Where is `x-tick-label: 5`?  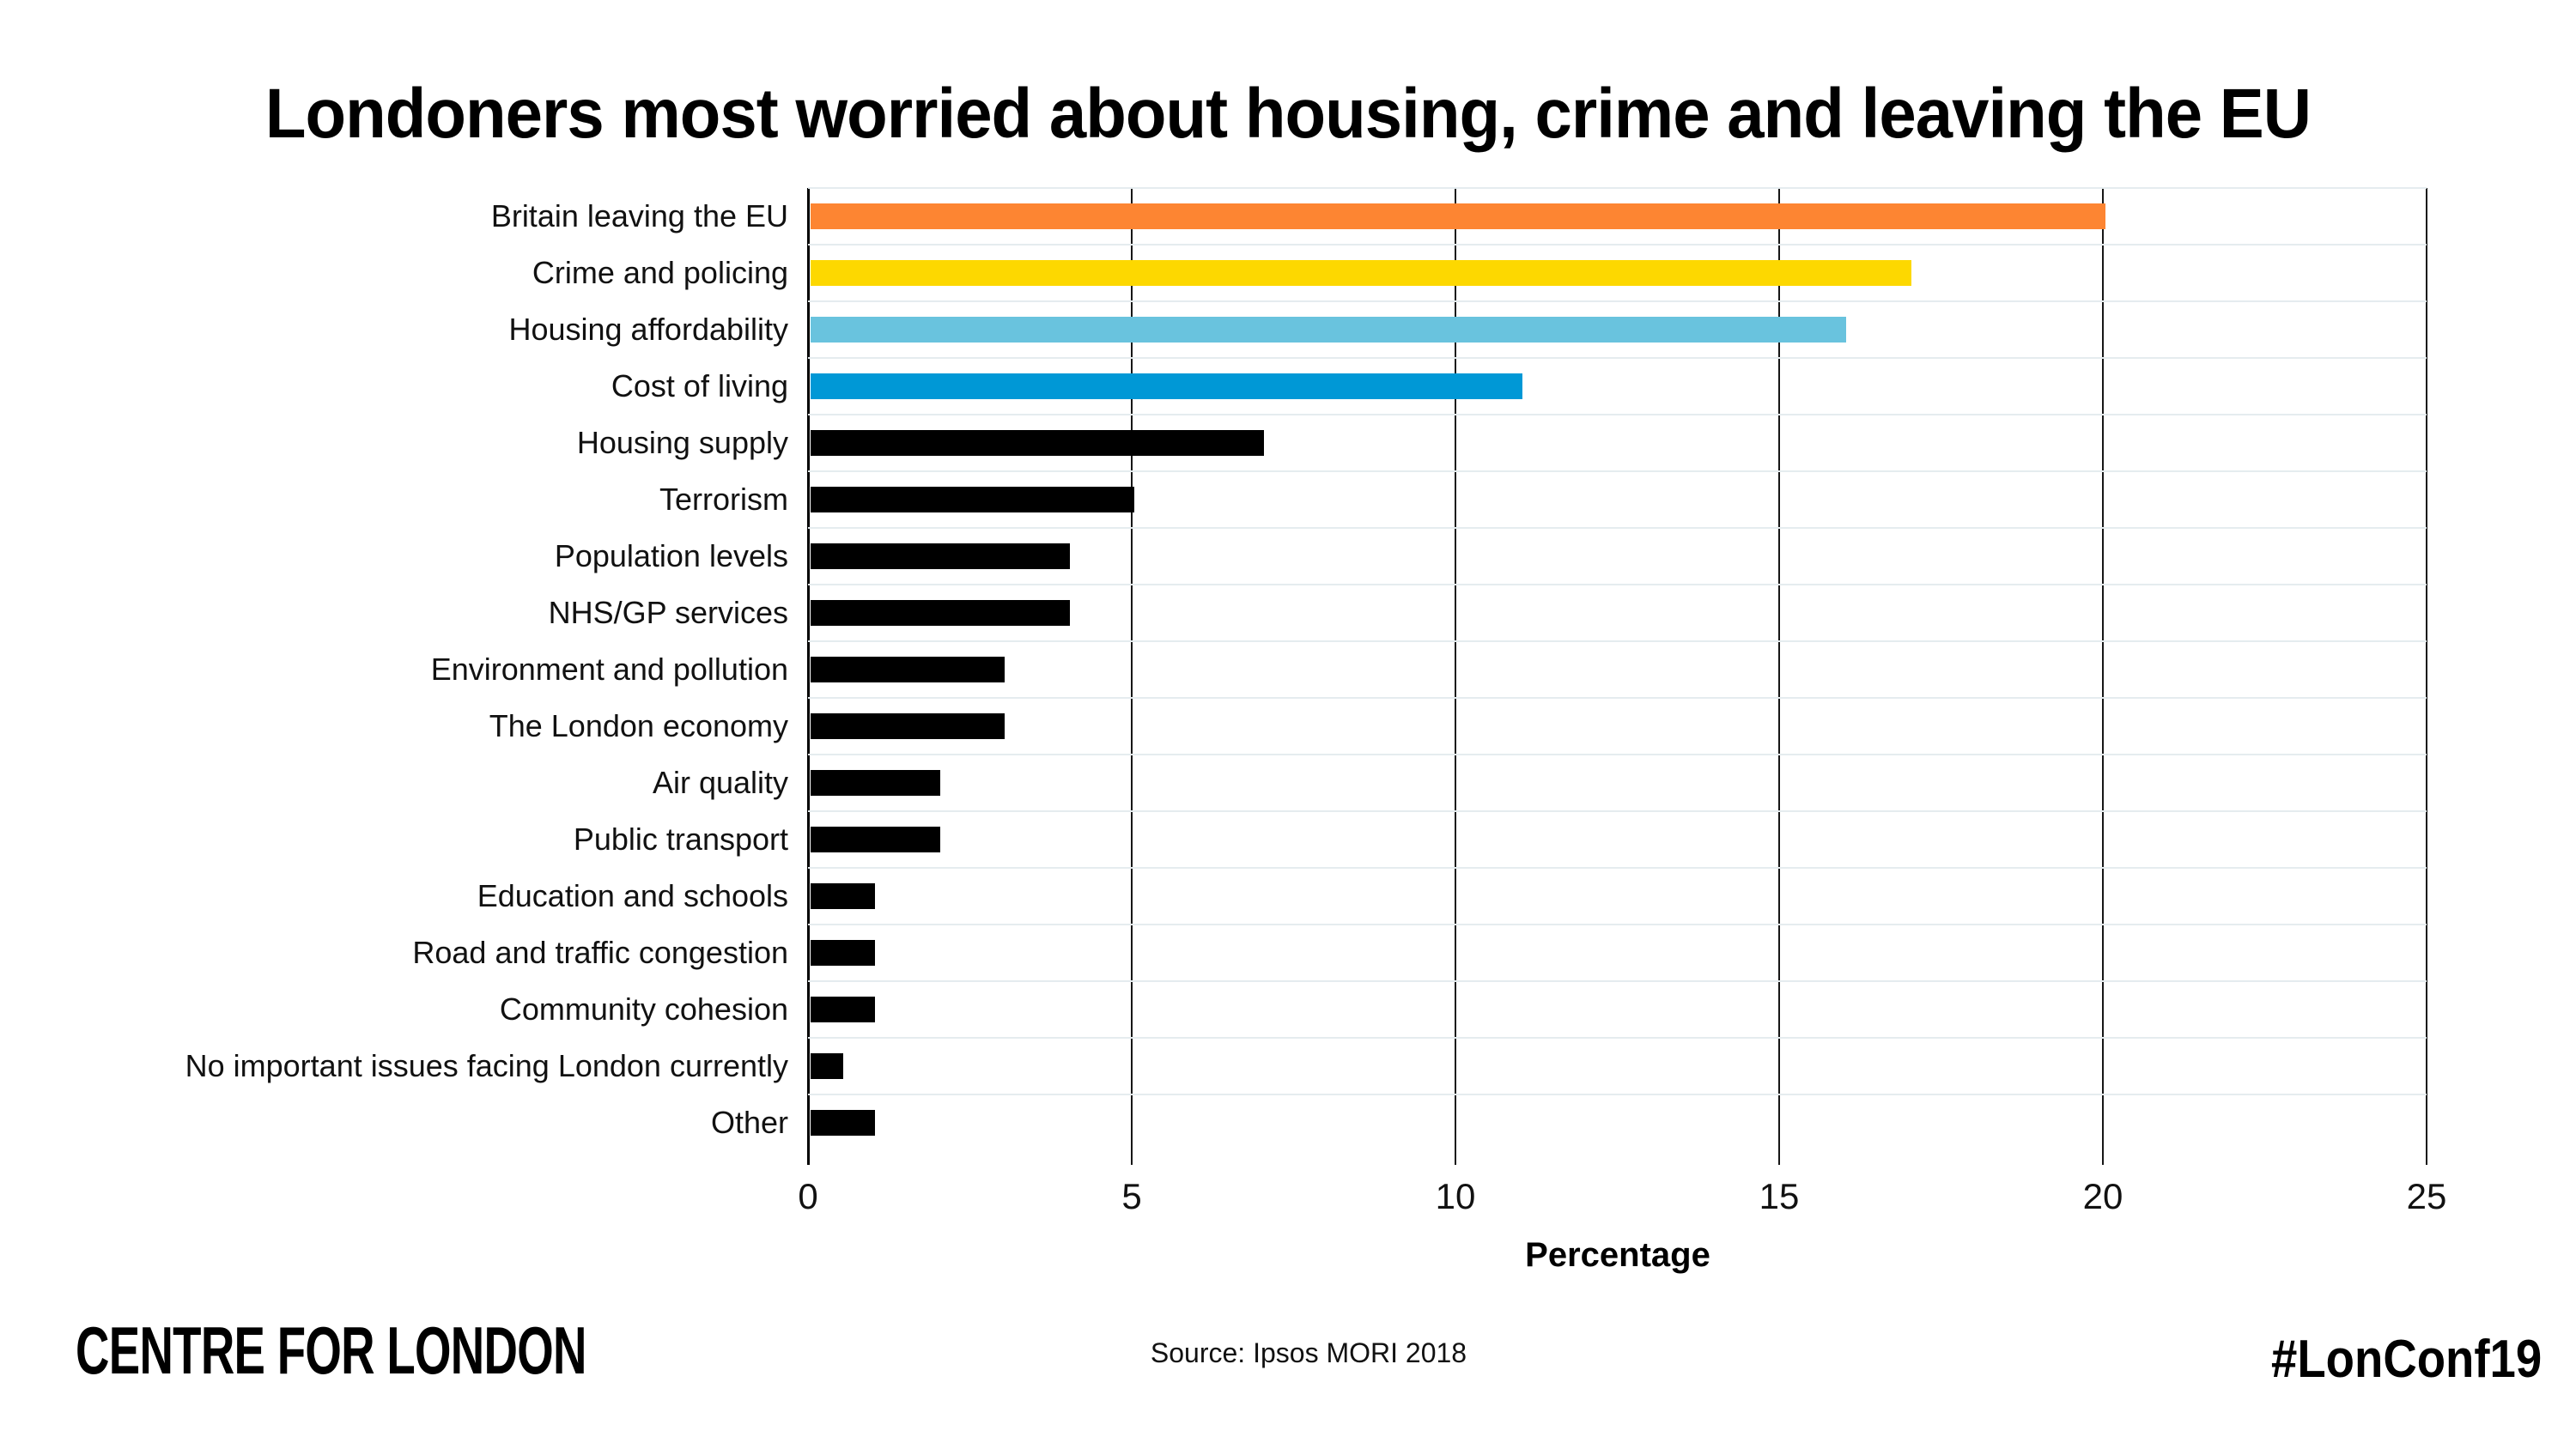 x-tick-label: 5 is located at coordinates (1131, 1196).